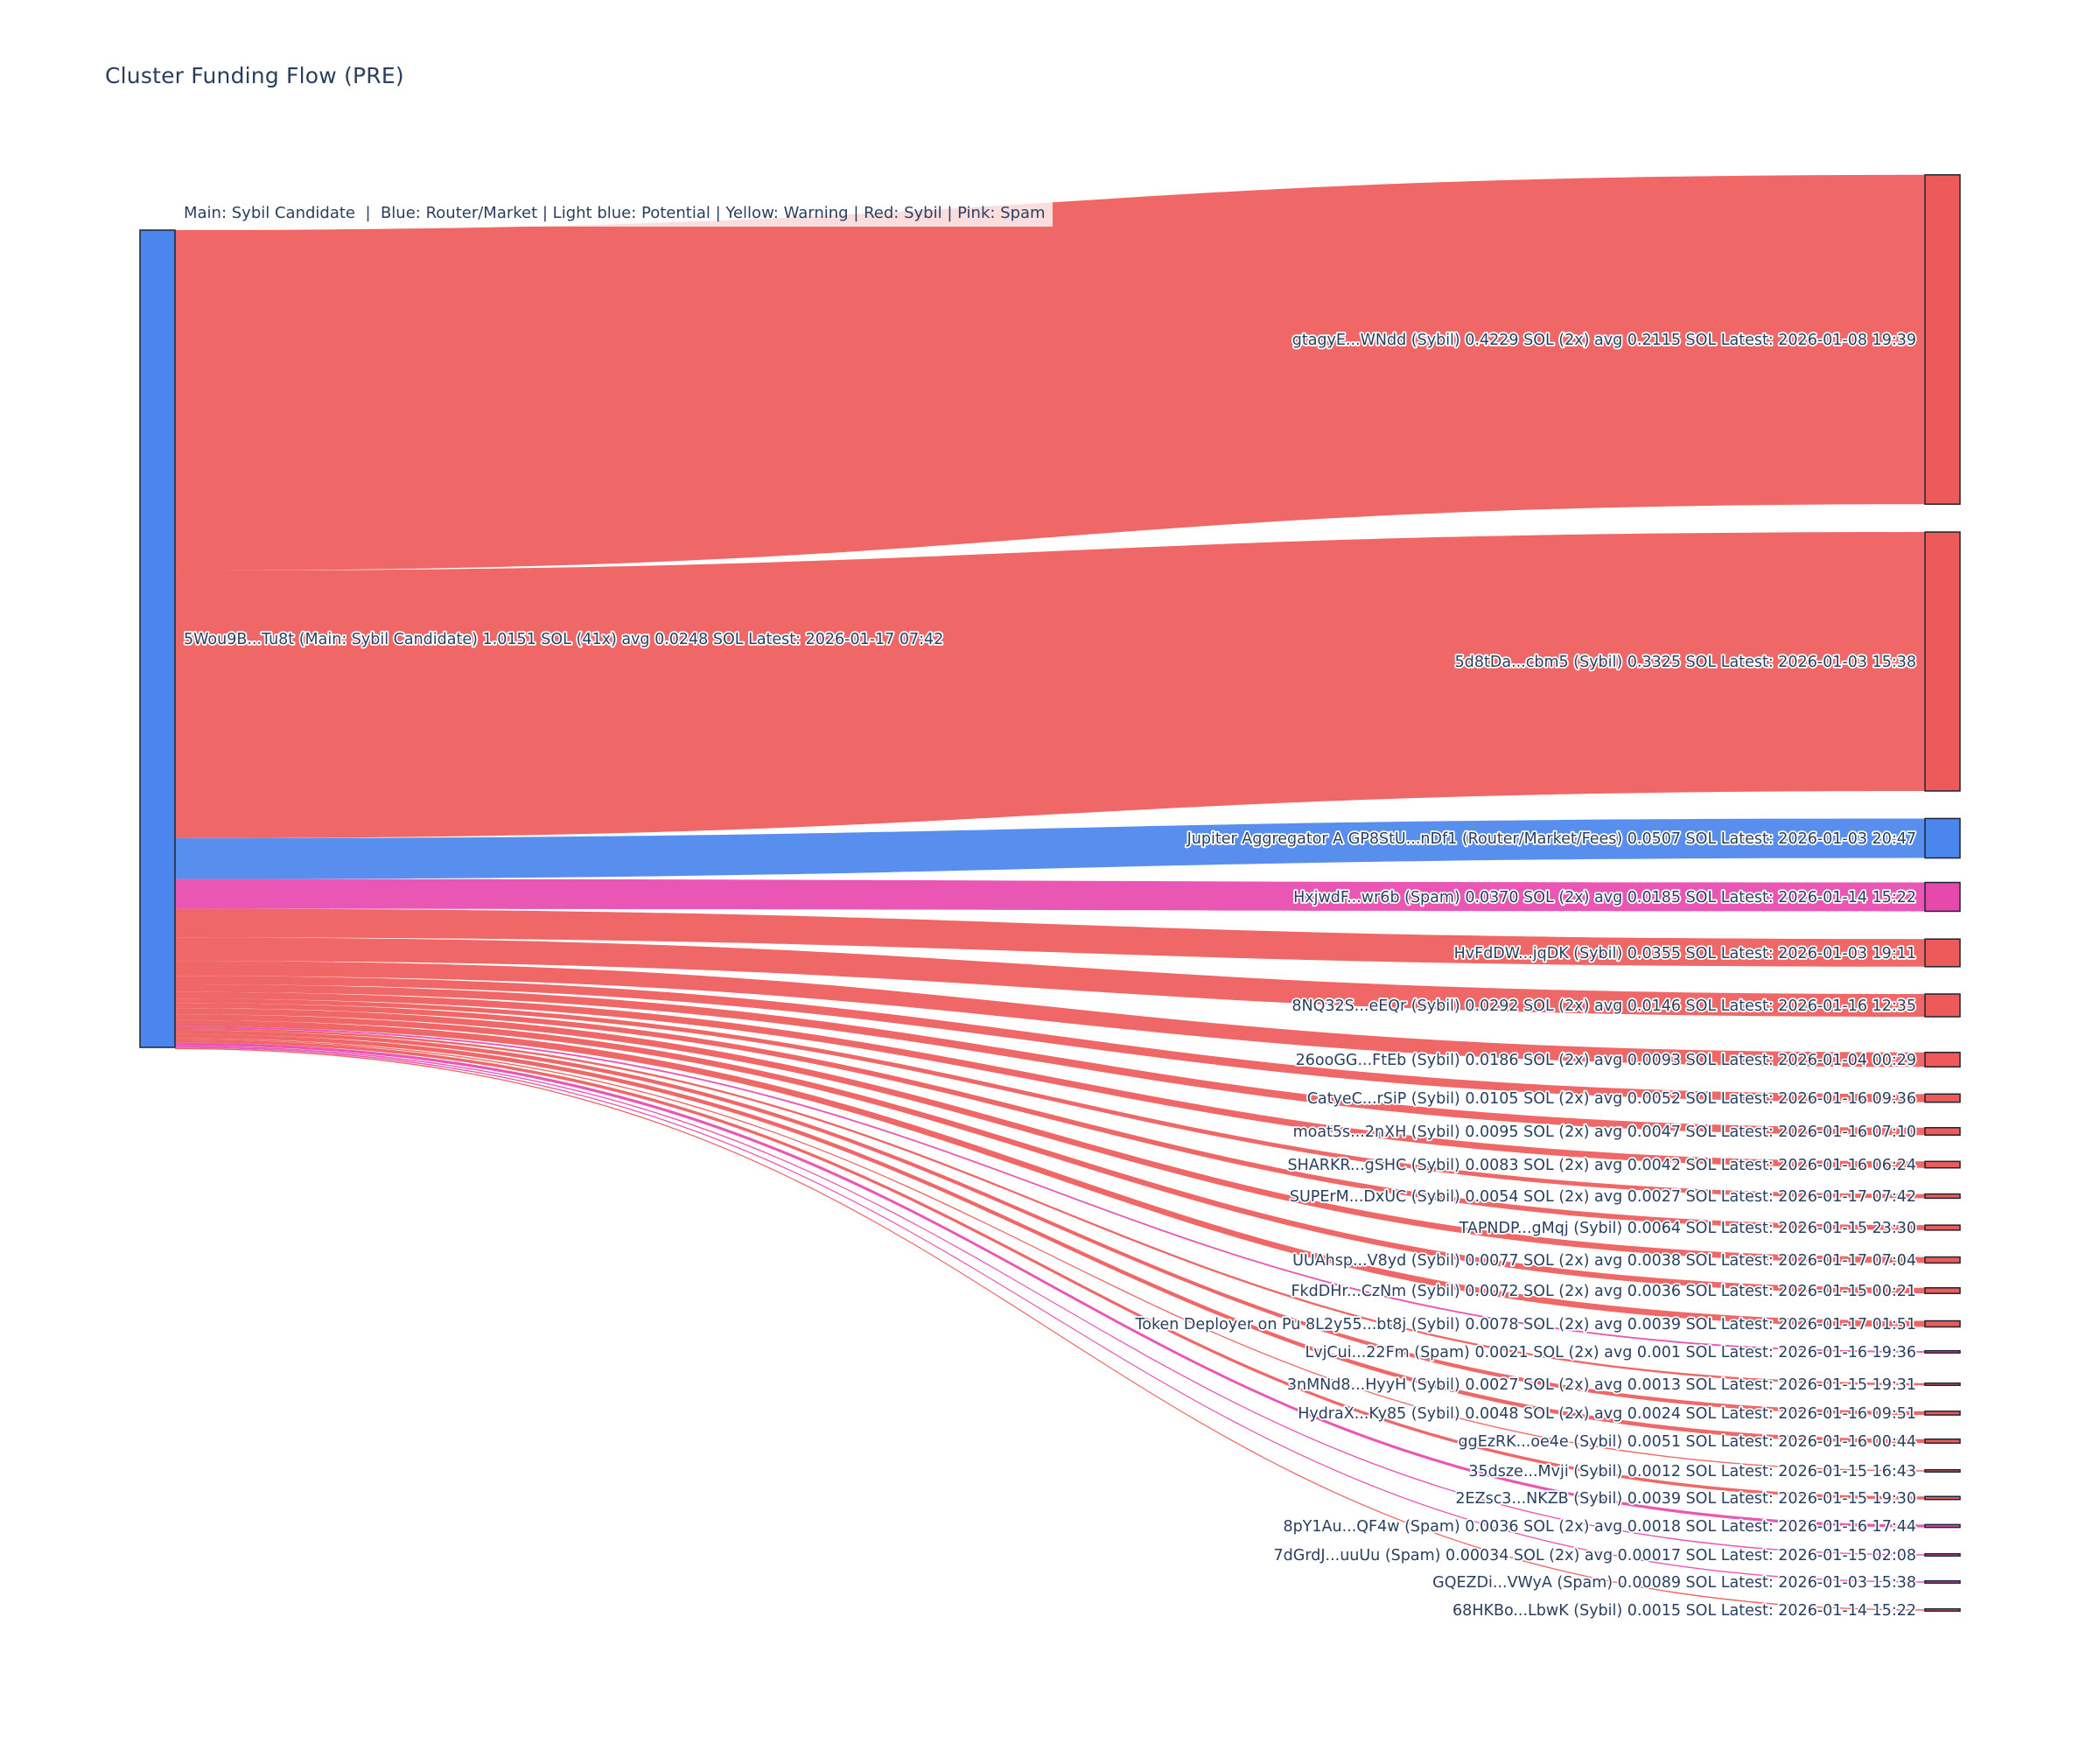 The image size is (2100, 1750). I want to click on node-CatyeC...rSiP, so click(1942, 1098).